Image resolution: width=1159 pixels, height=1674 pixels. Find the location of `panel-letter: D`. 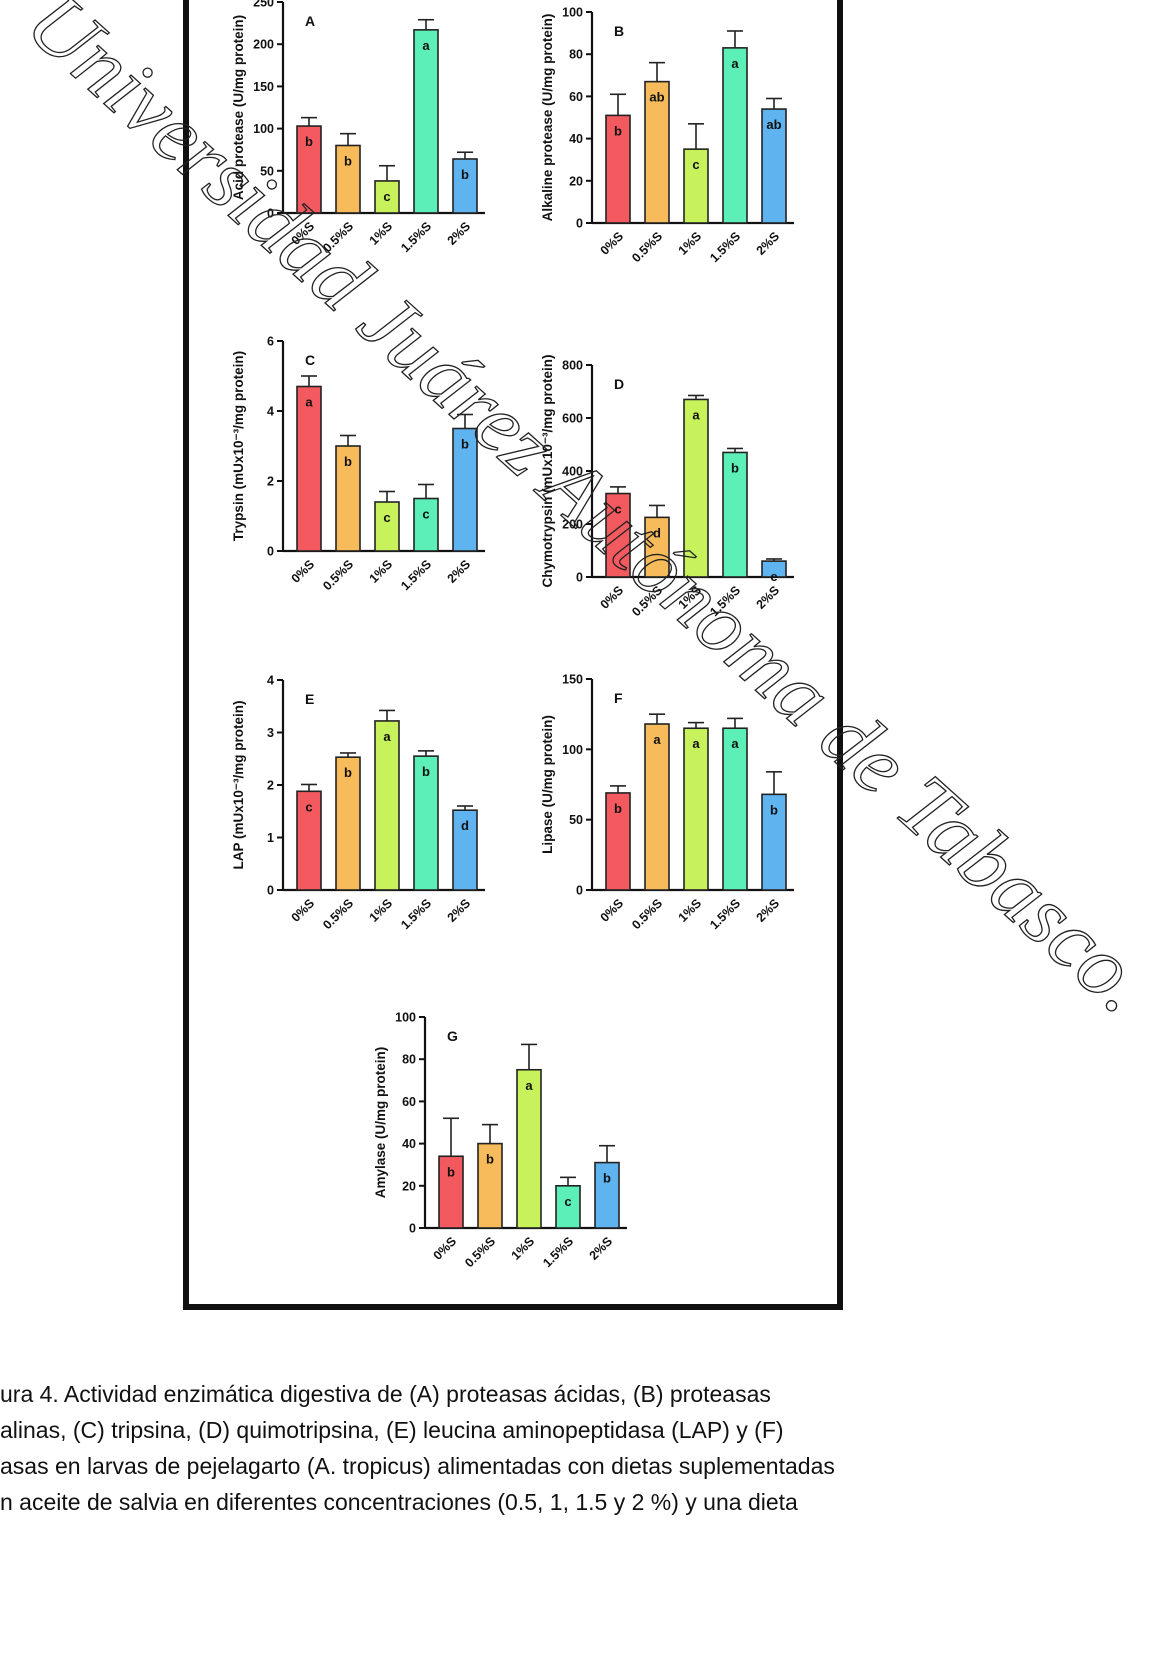

panel-letter: D is located at coordinates (619, 384).